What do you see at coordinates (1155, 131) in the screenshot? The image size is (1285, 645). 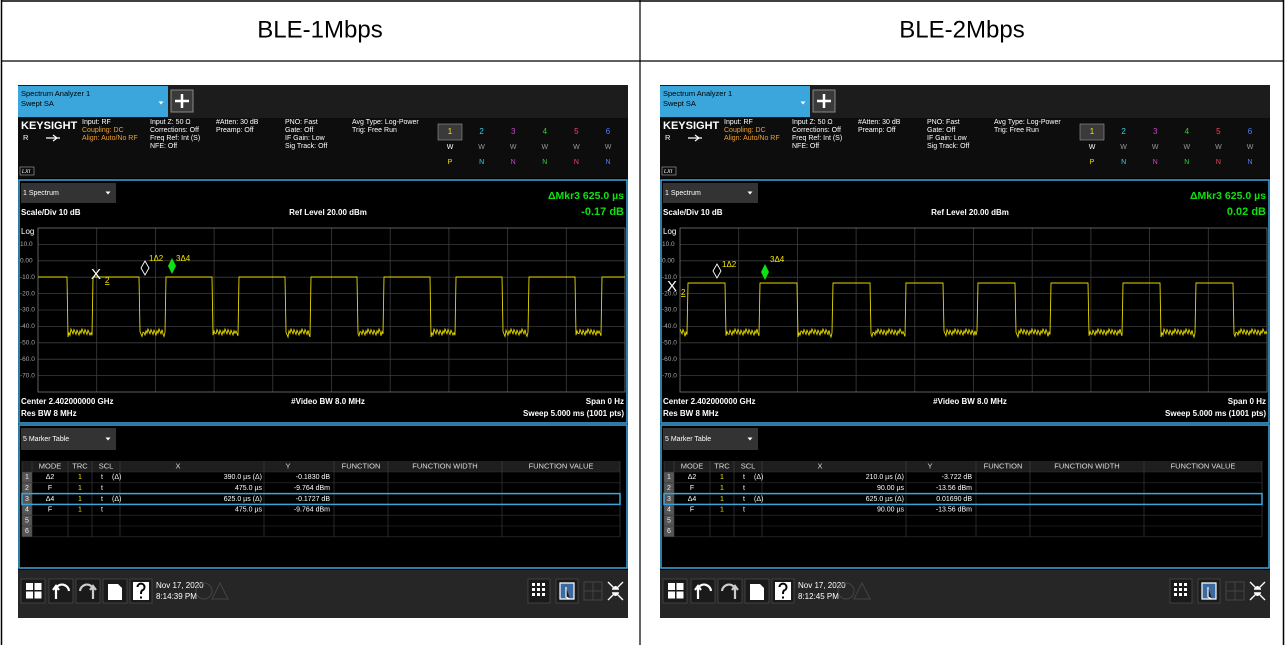 I see `trace-number: 3` at bounding box center [1155, 131].